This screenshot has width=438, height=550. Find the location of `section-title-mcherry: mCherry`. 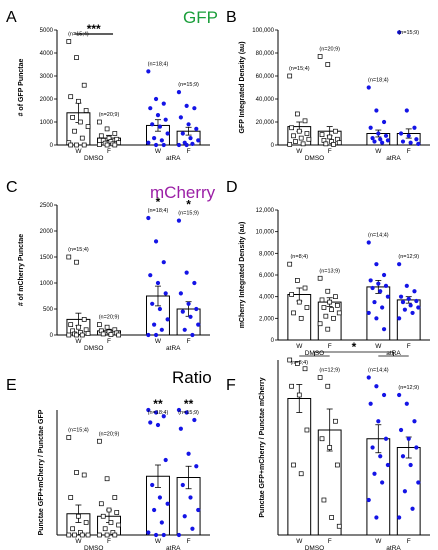

section-title-mcherry: mCherry is located at coordinates (183, 192).